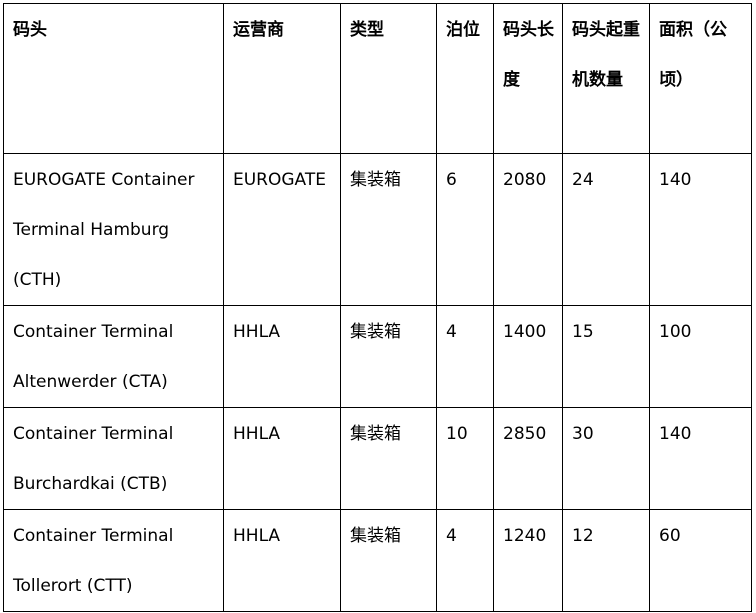 Image resolution: width=756 pixels, height=613 pixels. What do you see at coordinates (528, 78) in the screenshot?
I see `header-length: 码头长度` at bounding box center [528, 78].